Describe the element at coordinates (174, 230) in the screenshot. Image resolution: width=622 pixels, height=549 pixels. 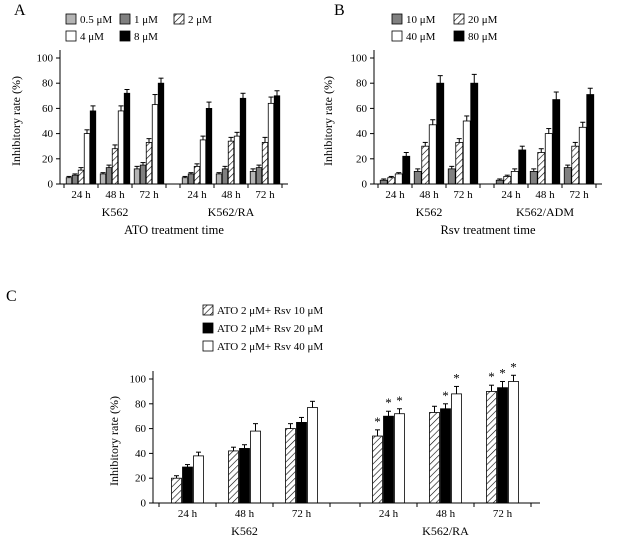
I see `x-axis-title: ATO treatment time` at that location.